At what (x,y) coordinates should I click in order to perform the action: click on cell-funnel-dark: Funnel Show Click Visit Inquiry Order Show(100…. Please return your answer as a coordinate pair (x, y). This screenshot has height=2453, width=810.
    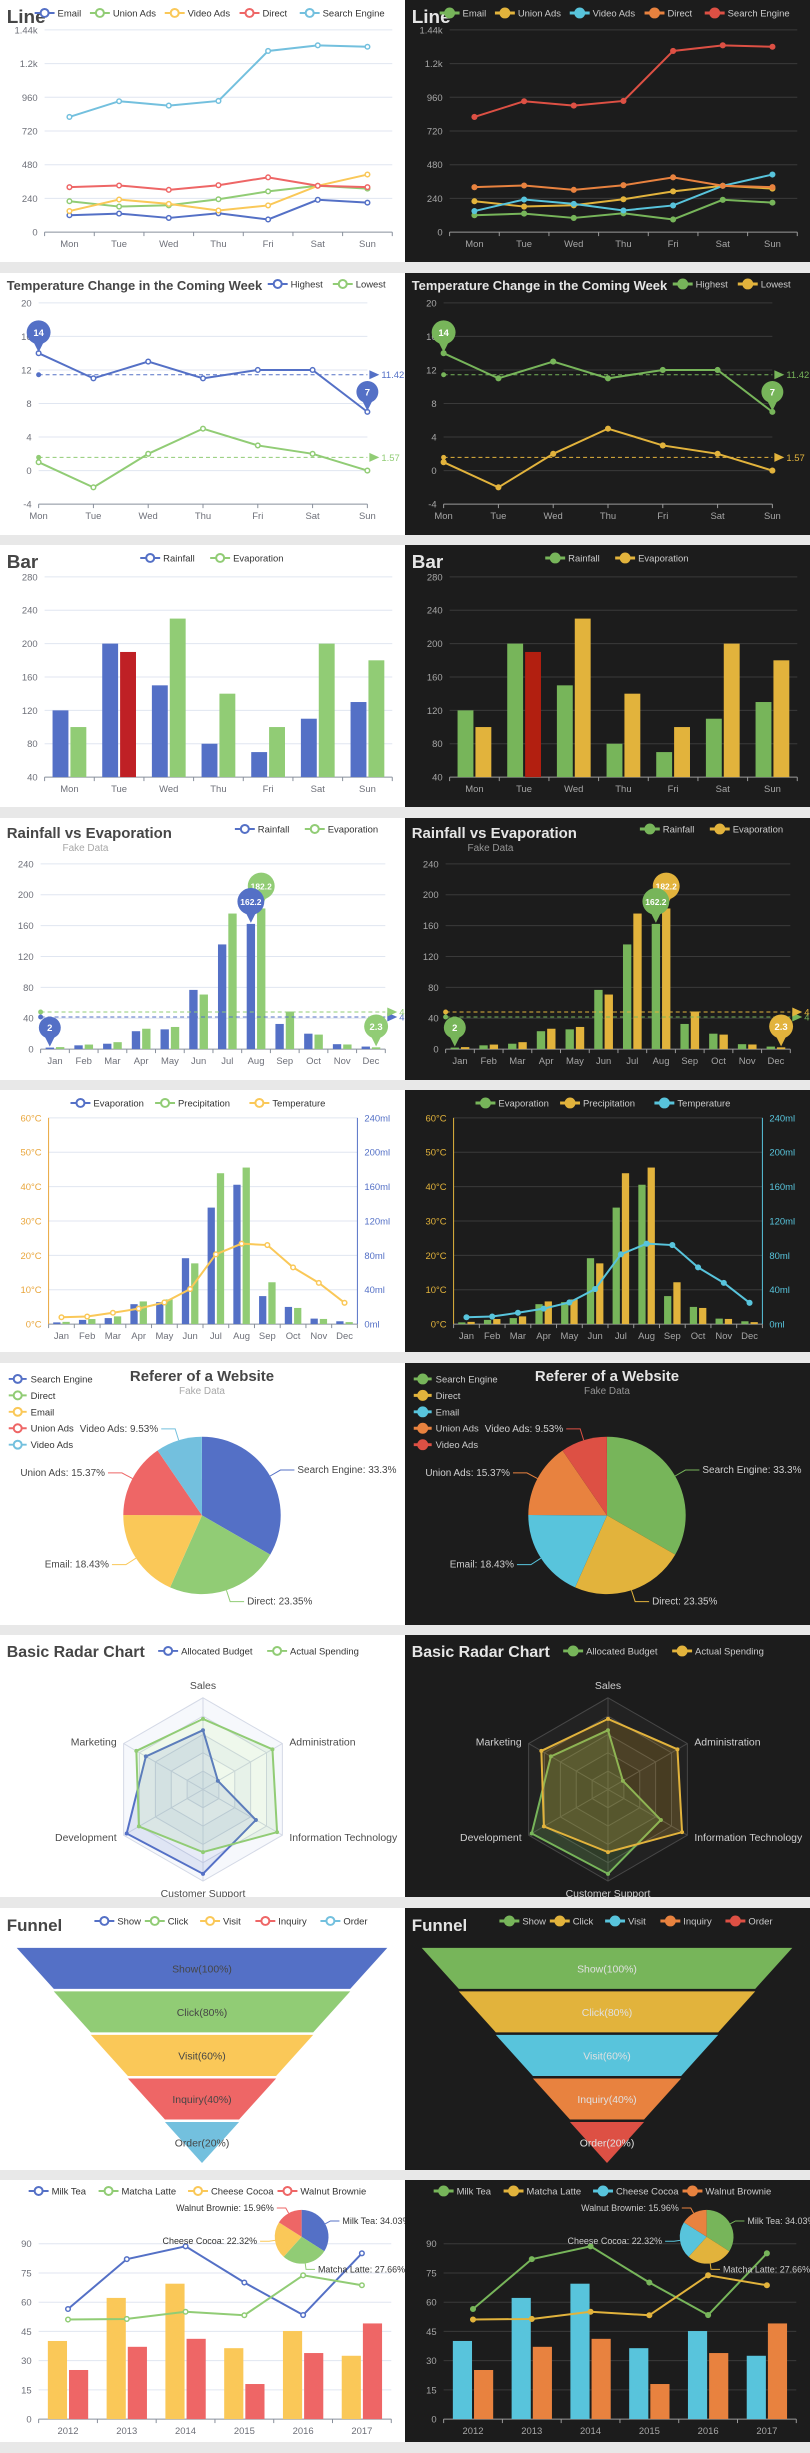
    Looking at the image, I should click on (607, 2044).